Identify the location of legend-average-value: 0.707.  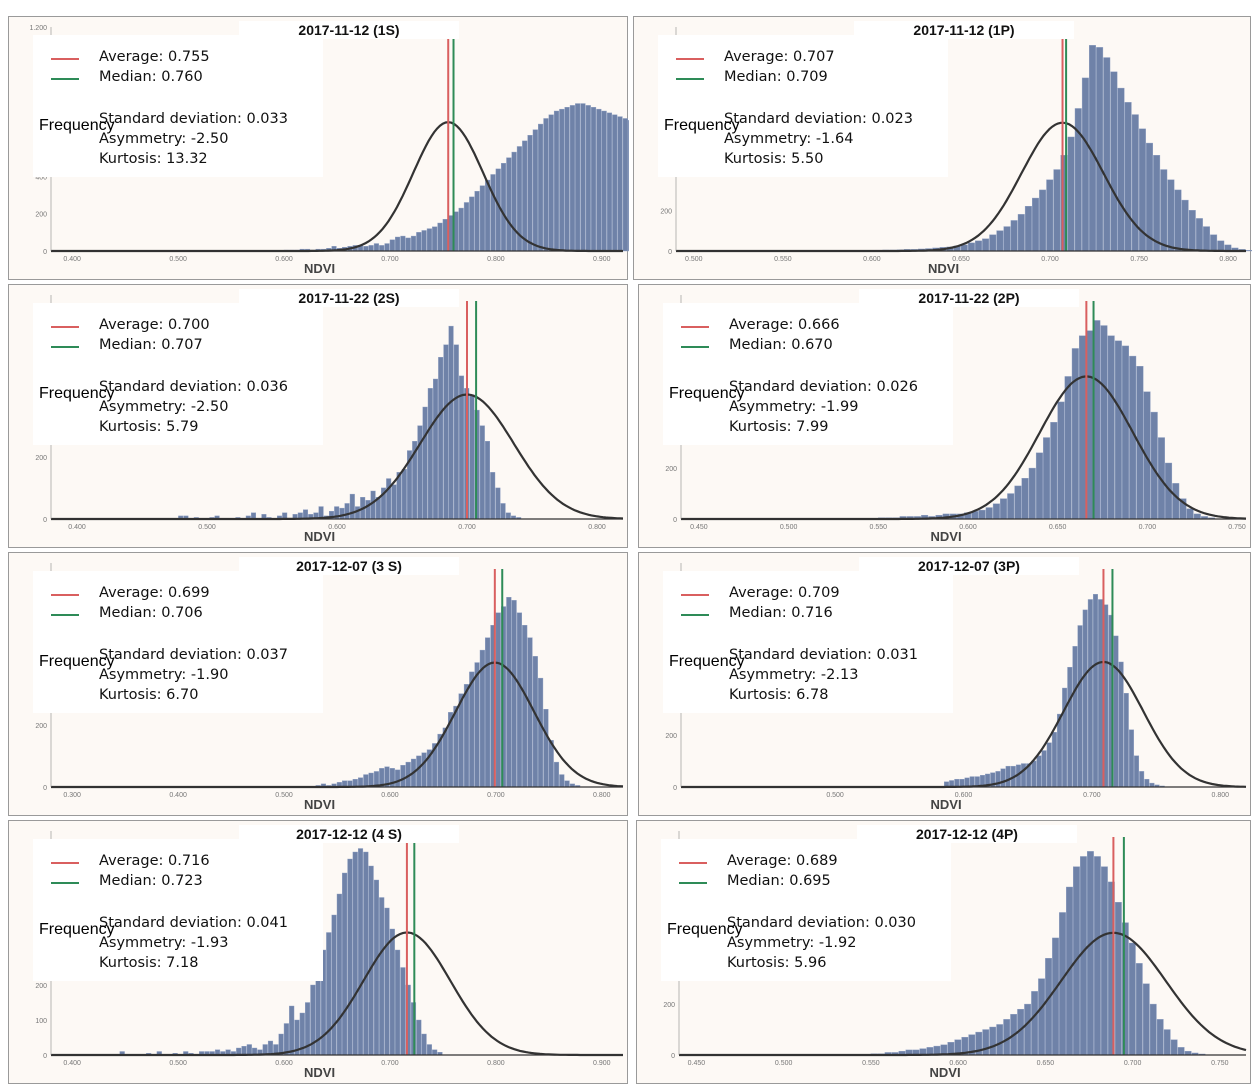
(814, 57).